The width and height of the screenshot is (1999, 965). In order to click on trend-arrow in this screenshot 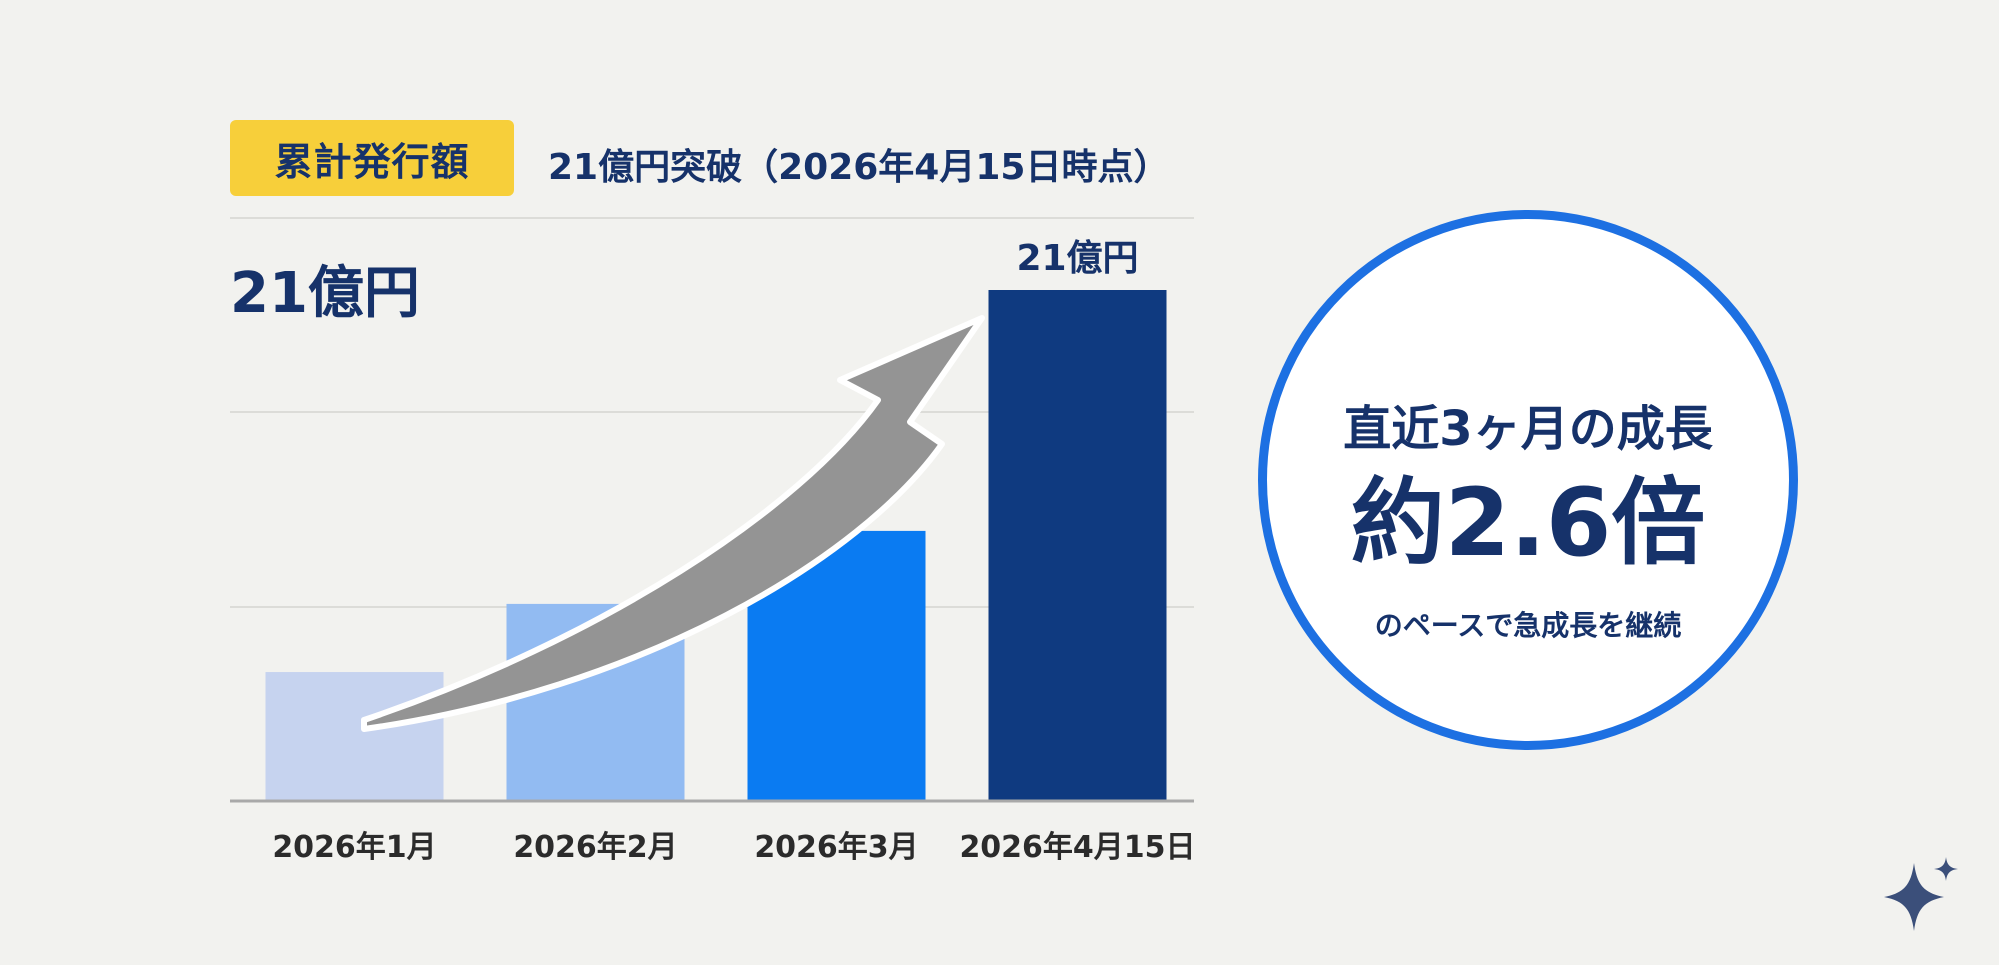, I will do `click(673, 523)`.